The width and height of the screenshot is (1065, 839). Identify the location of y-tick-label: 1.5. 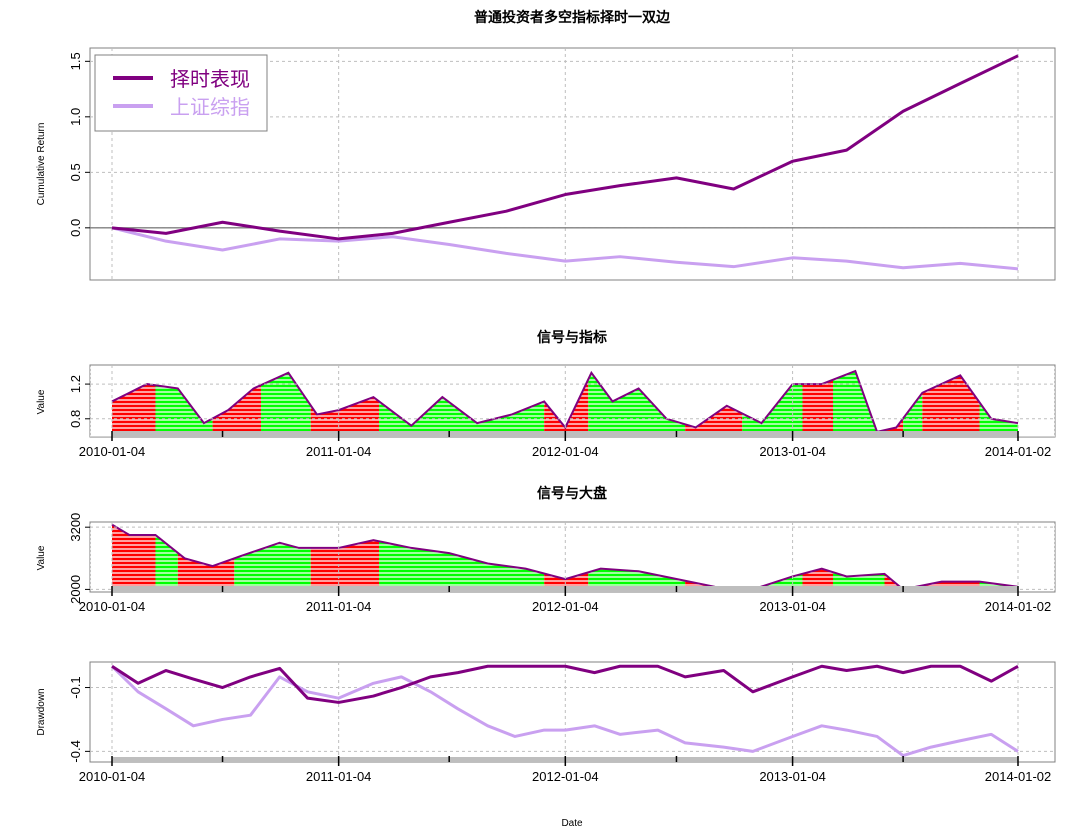
(75, 61).